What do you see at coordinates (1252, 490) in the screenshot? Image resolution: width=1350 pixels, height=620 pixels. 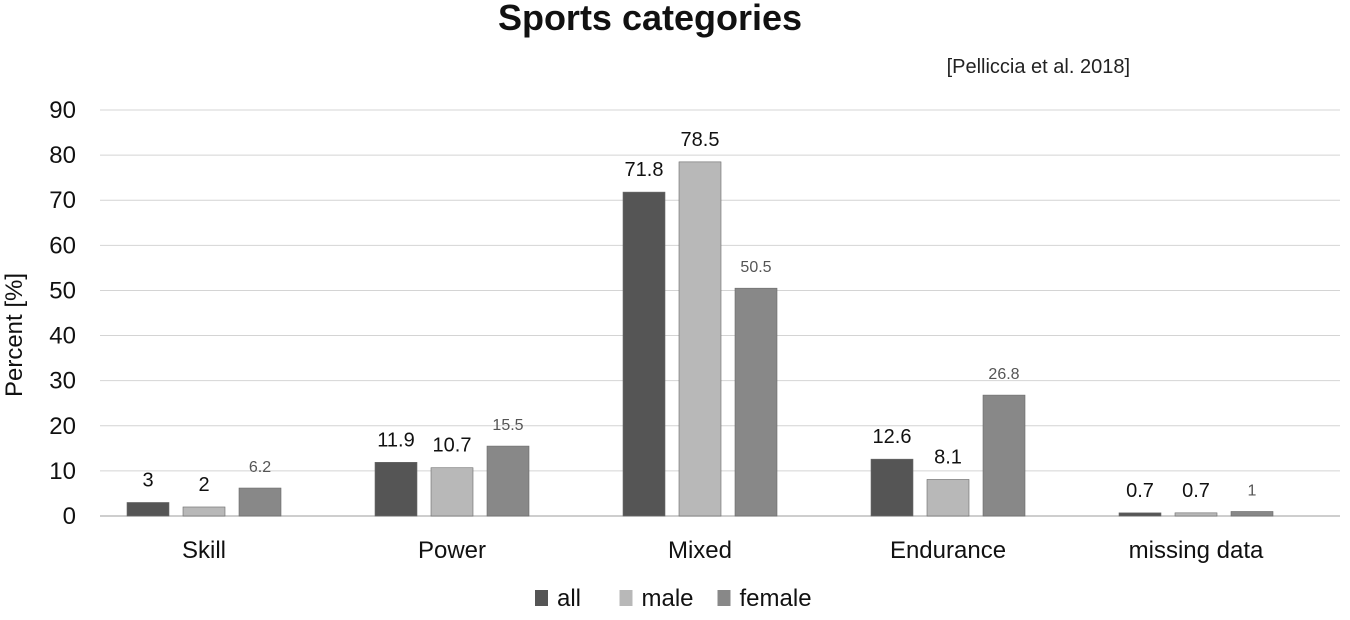 I see `data-label: 1` at bounding box center [1252, 490].